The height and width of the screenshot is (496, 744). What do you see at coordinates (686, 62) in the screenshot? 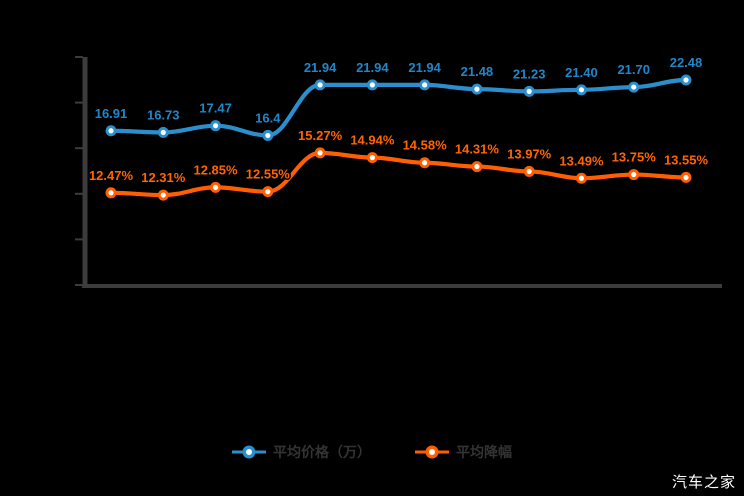
I see `data-point-label: 22.48` at bounding box center [686, 62].